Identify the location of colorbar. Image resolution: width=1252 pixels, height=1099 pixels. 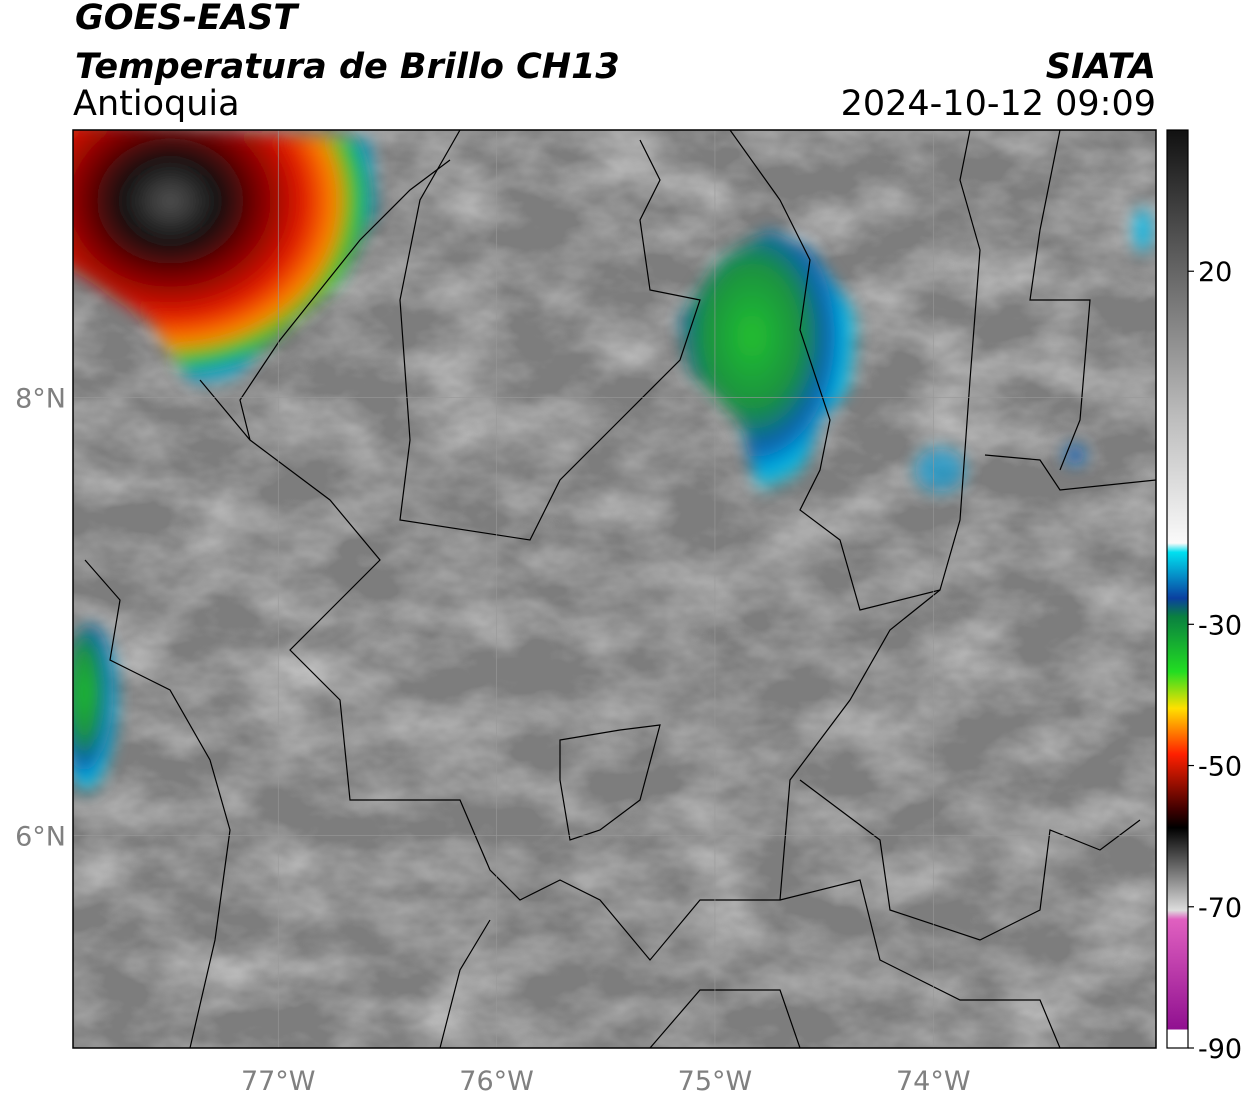
(1177, 589).